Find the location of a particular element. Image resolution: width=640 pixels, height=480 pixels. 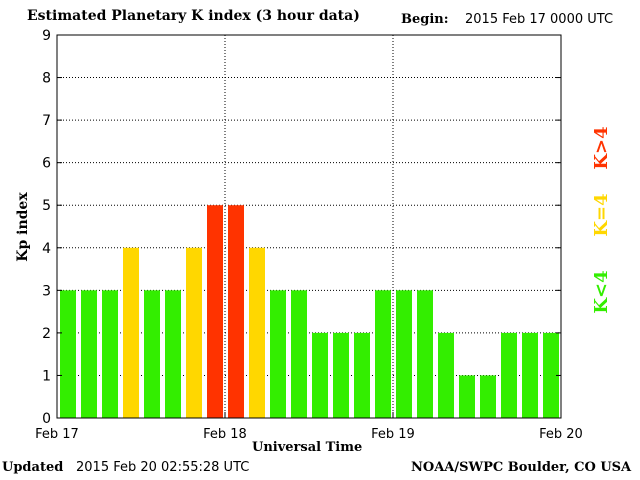

legend-k-less-4: K<4 is located at coordinates (601, 292).